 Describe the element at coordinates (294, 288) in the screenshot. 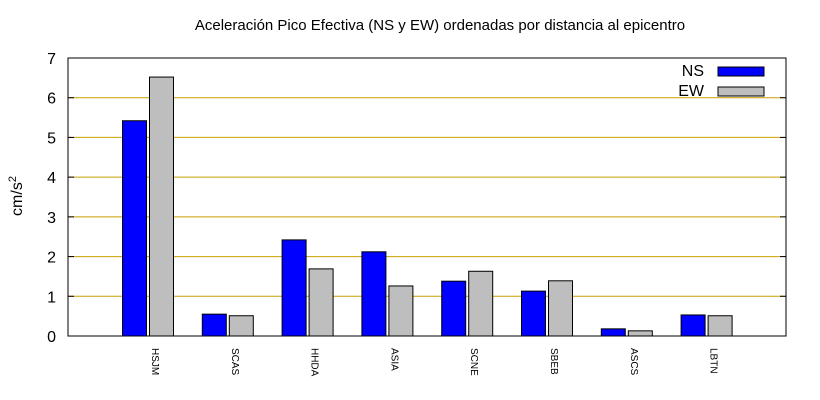

I see `bar-ns-hhda` at that location.